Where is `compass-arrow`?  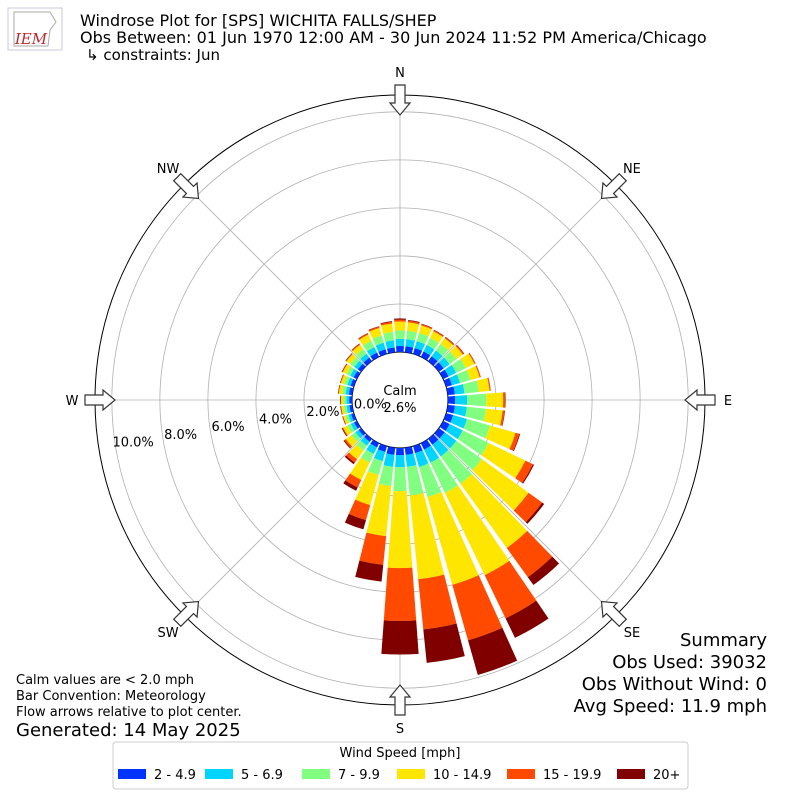 compass-arrow is located at coordinates (614, 186).